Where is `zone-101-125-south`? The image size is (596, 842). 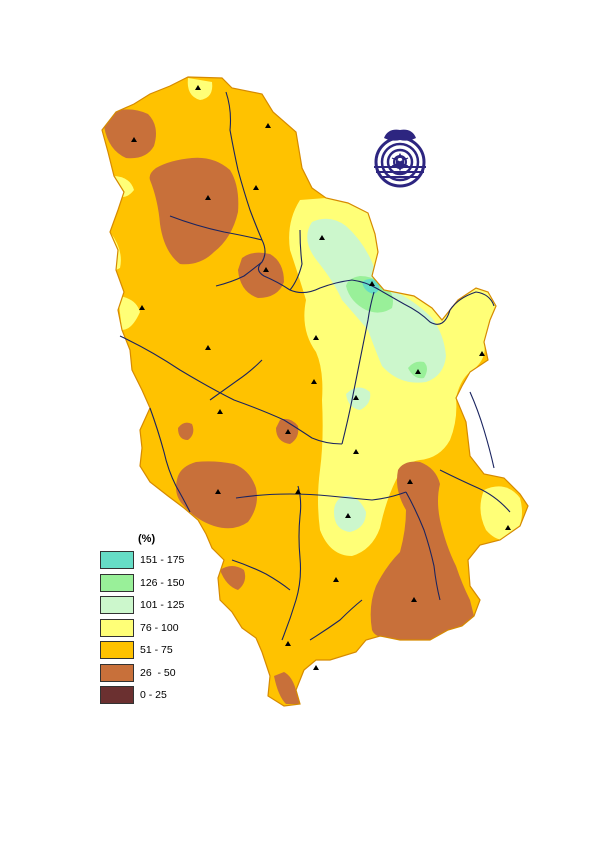
zone-101-125-south is located at coordinates (350, 513).